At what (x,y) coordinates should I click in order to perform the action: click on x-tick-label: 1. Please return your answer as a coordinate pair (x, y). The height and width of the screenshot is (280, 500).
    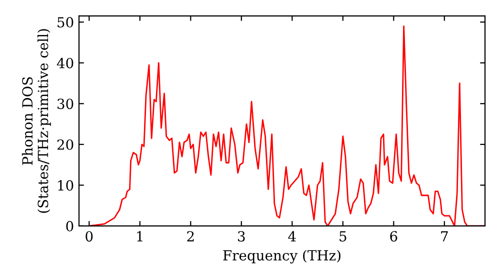
    Looking at the image, I should click on (139, 236).